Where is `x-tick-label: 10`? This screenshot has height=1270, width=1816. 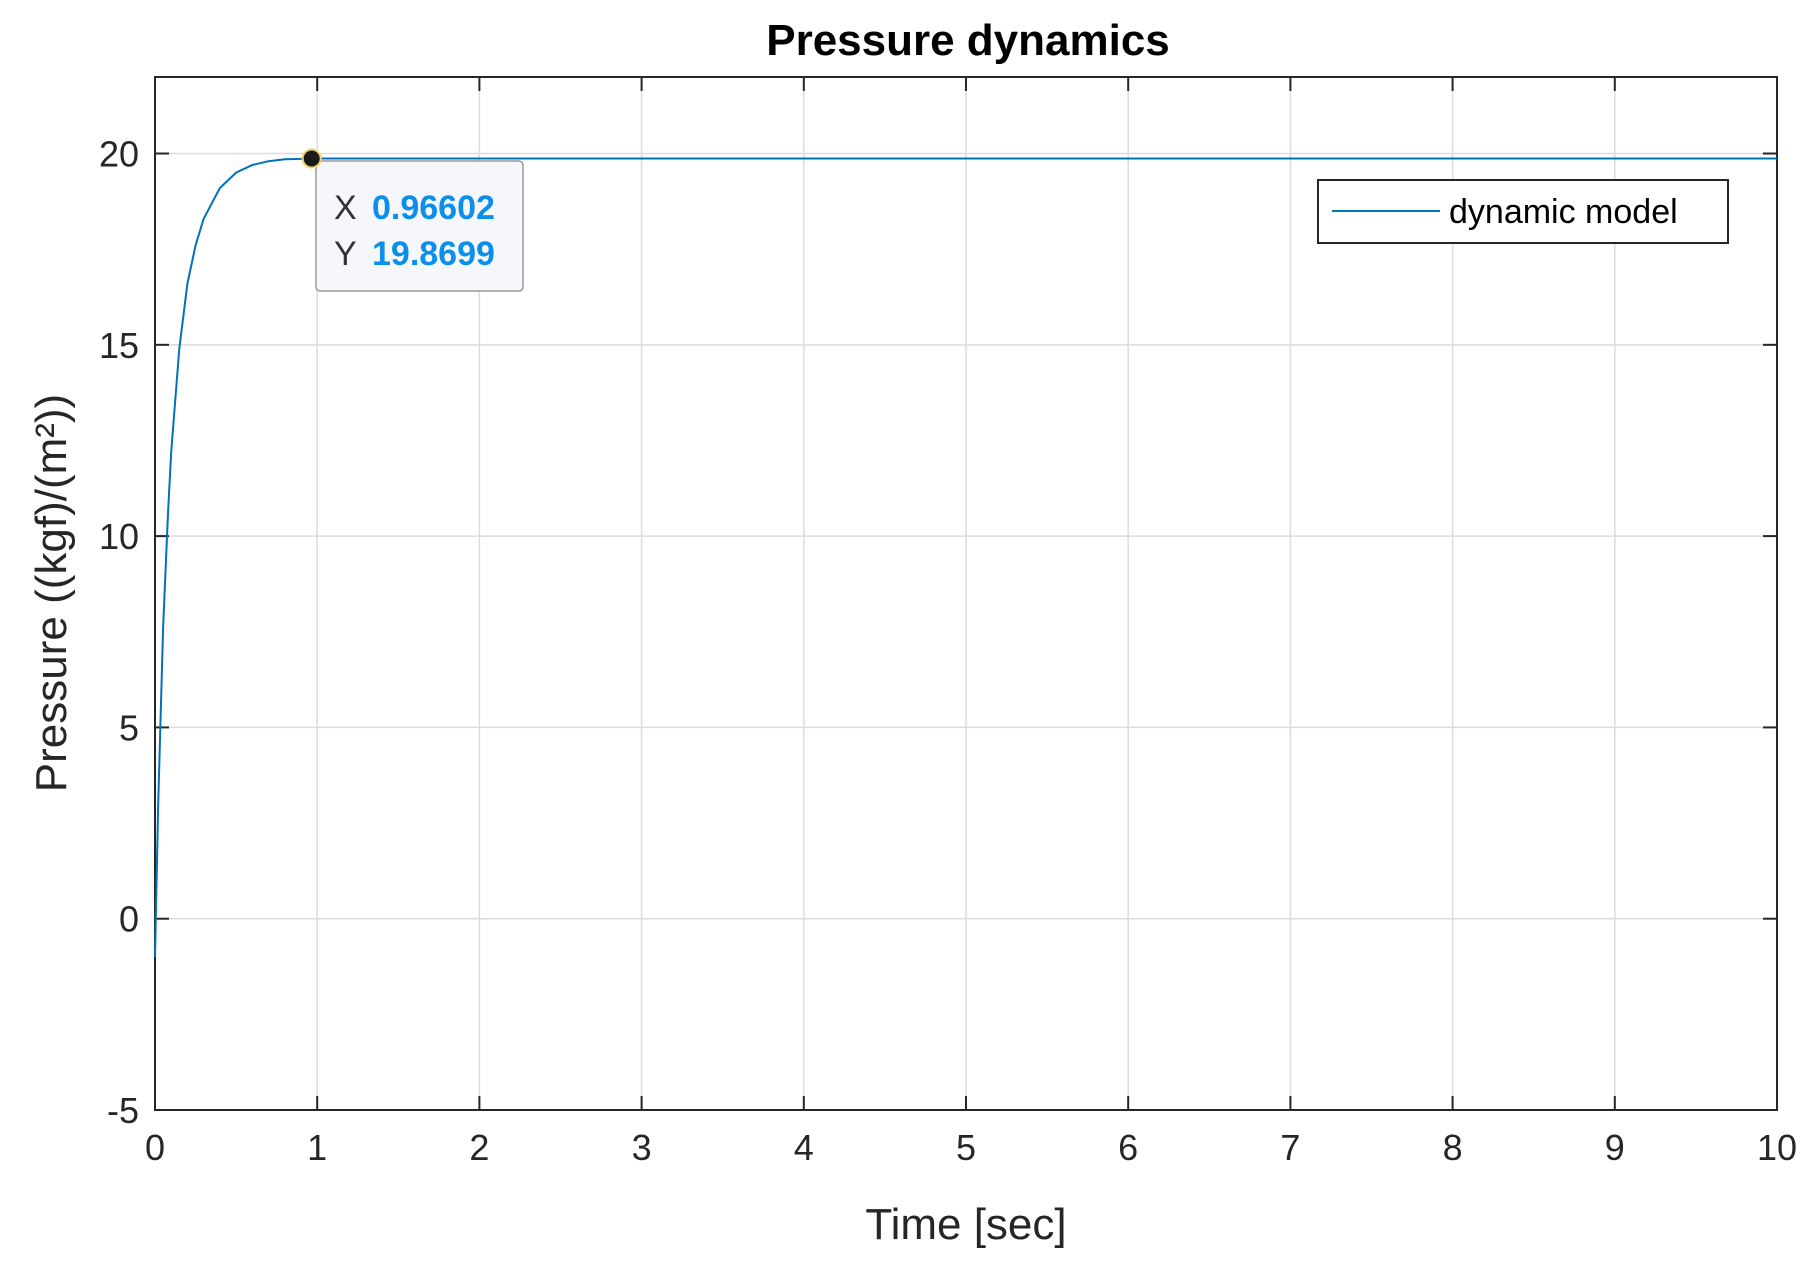 x-tick-label: 10 is located at coordinates (1777, 1147).